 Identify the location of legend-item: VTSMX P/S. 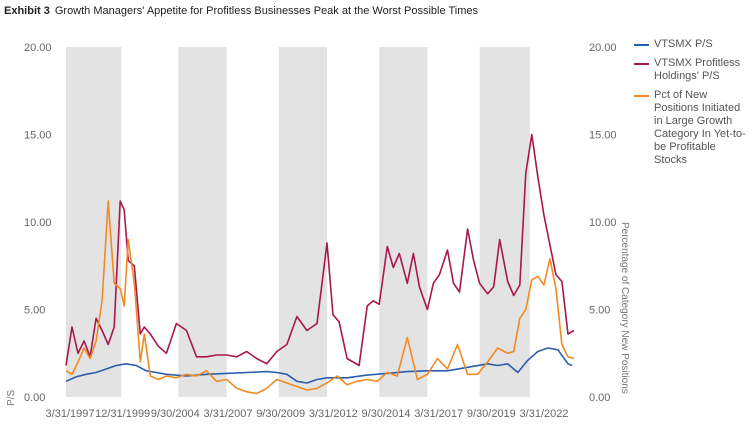
(691, 44).